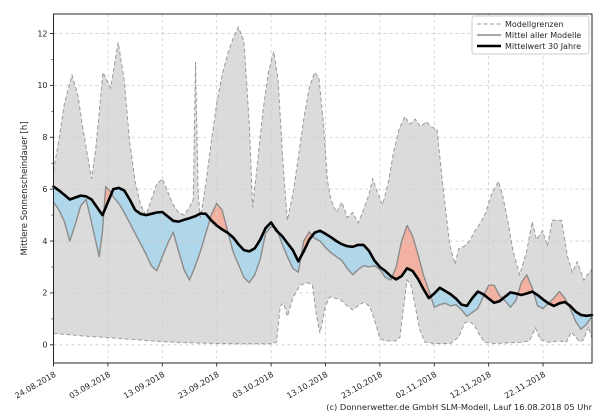  I want to click on y-tick-label: 6, so click(44, 189).